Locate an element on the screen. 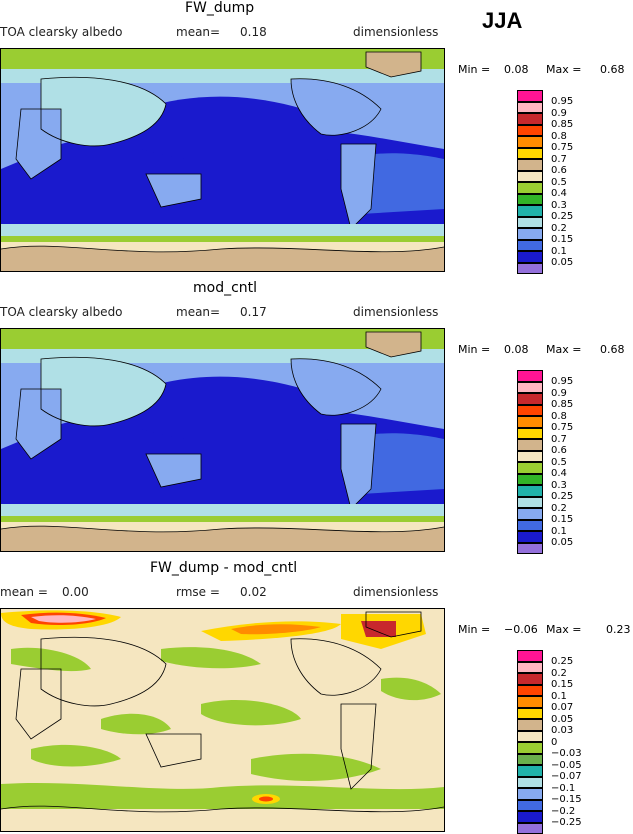 This screenshot has height=834, width=633. panel-3-min-label: Min = is located at coordinates (474, 629).